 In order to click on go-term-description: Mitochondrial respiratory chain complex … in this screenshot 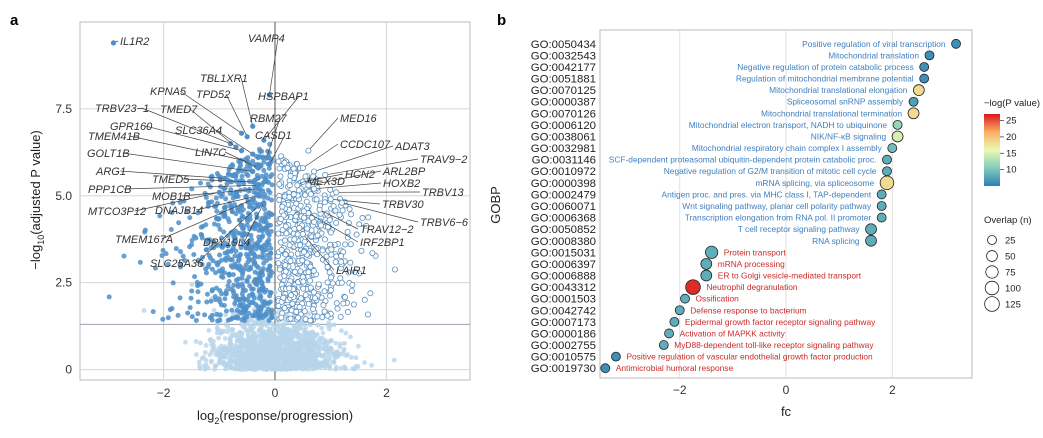, I will do `click(787, 148)`.